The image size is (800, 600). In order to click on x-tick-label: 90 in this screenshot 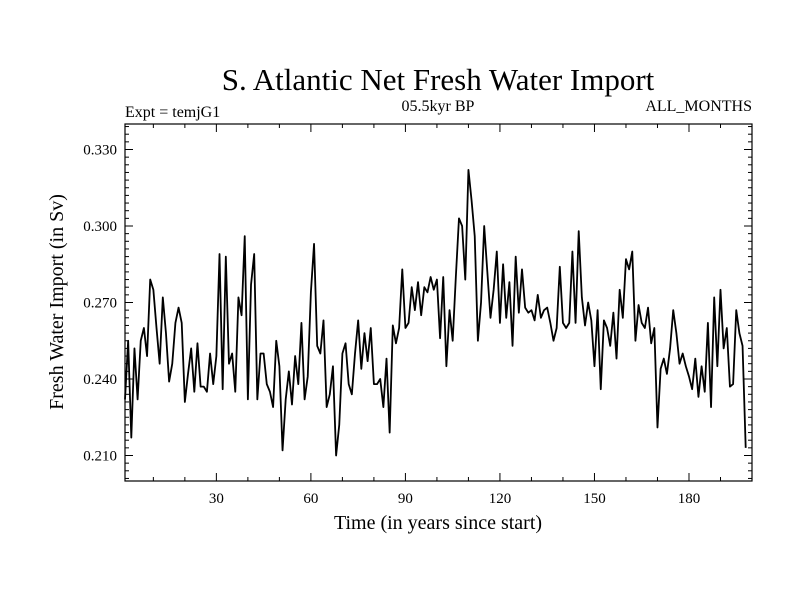, I will do `click(405, 499)`.